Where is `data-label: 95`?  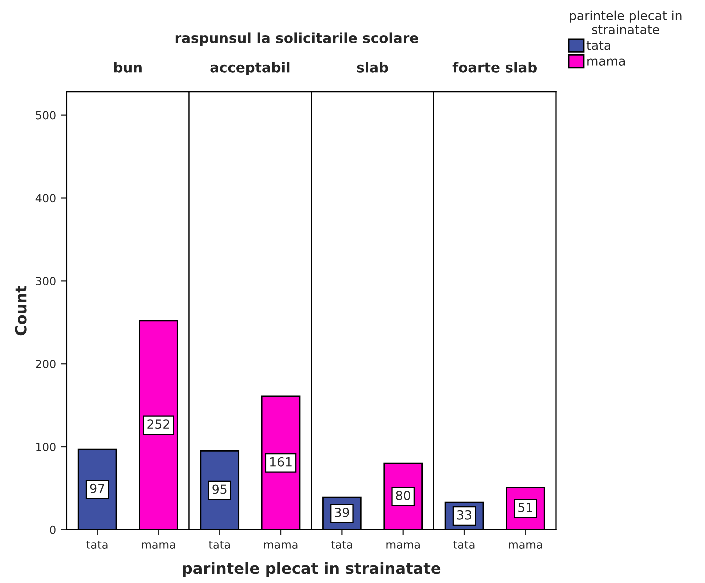
data-label: 95 is located at coordinates (219, 489).